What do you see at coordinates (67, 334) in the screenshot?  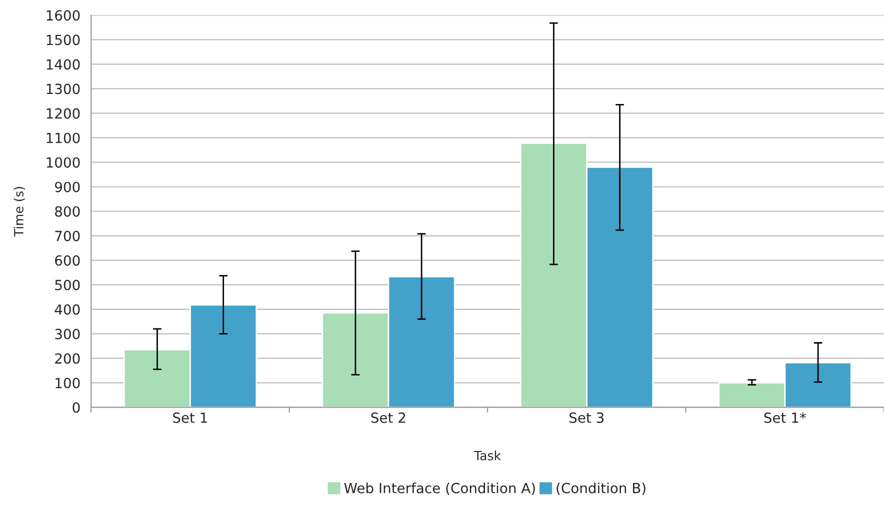 I see `y-tick-label: 300` at bounding box center [67, 334].